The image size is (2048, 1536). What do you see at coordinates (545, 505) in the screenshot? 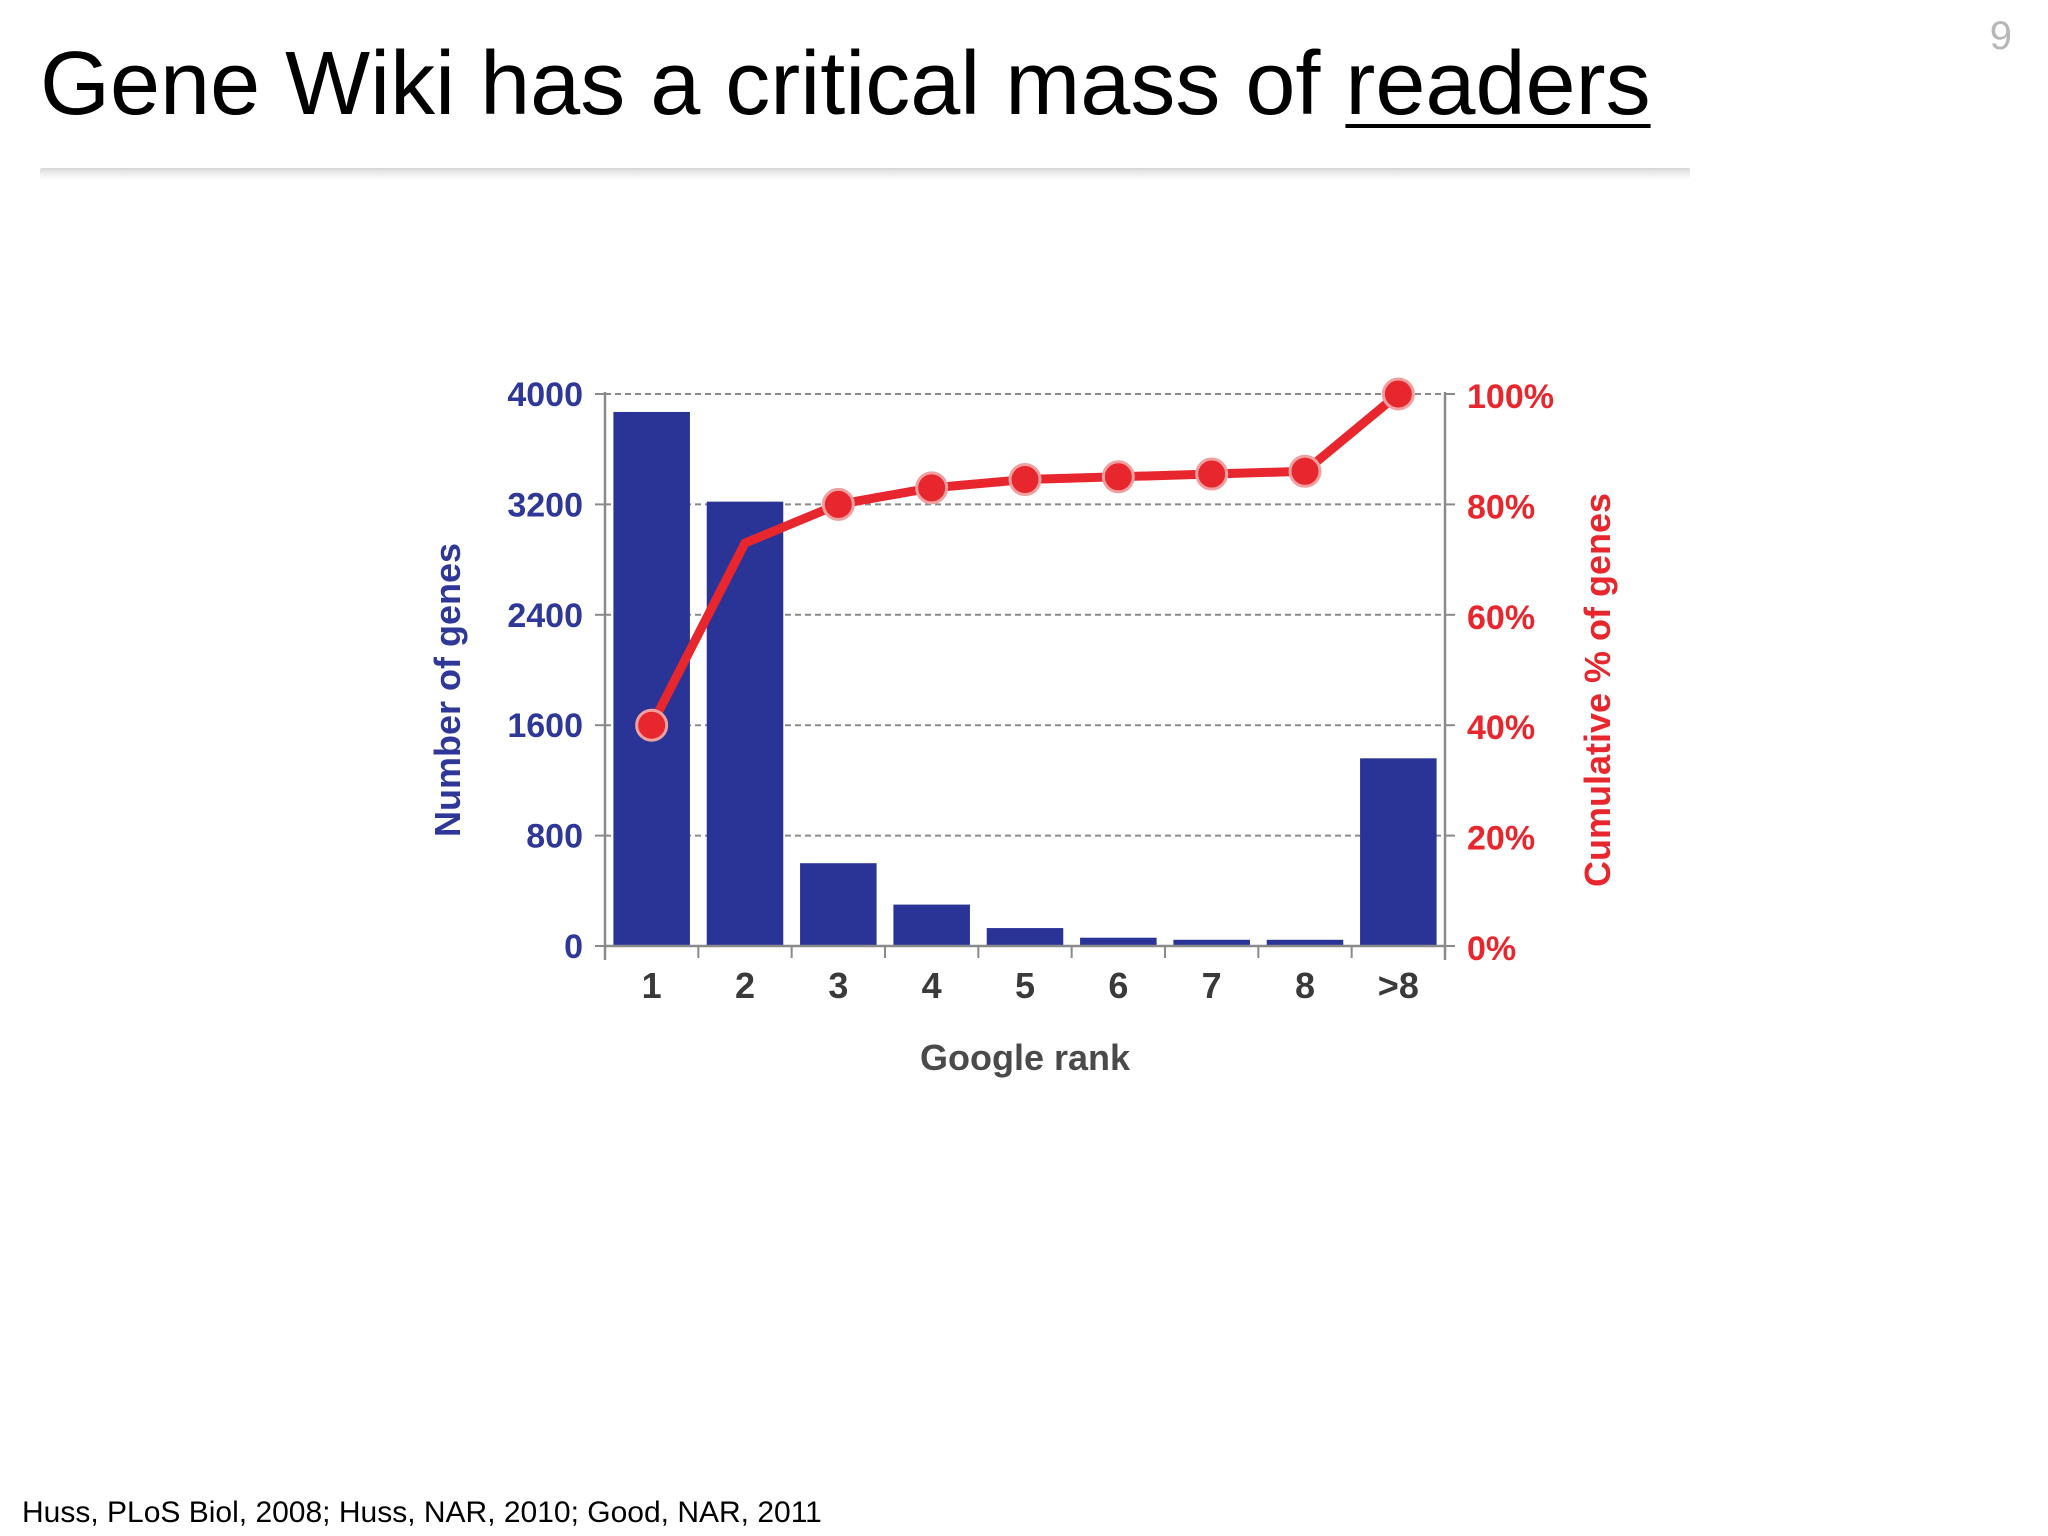
I see `y-tick-label: 3200` at bounding box center [545, 505].